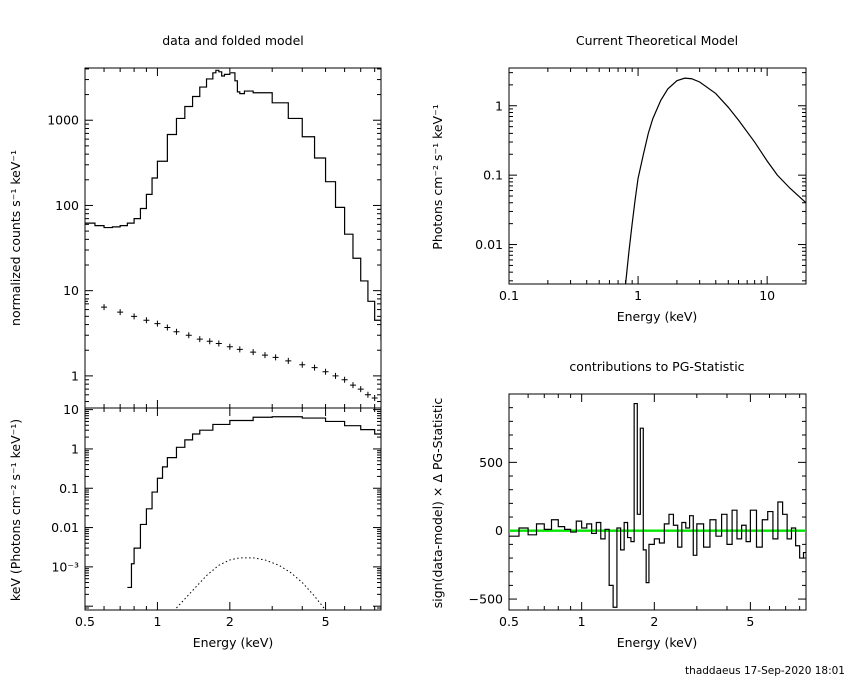  I want to click on residuals-ylabel: sign(data-model) × Δ PG-Statistic, so click(437, 503).